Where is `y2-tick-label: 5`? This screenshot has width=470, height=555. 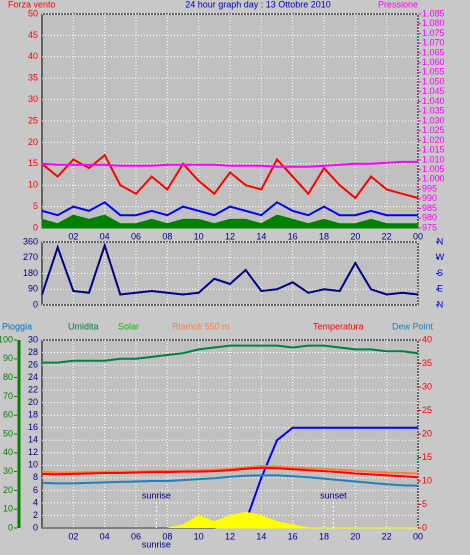
y2-tick-label: 5 is located at coordinates (424, 504).